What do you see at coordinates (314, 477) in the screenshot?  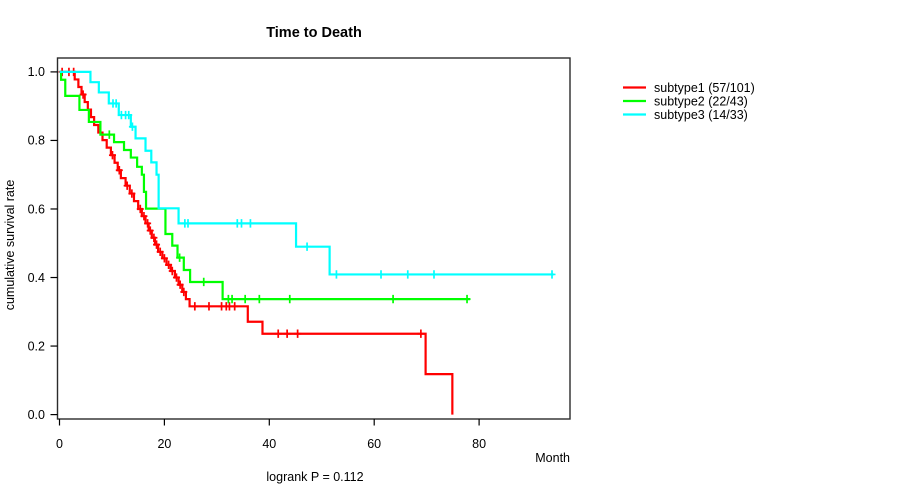 I see `logrank-footnote: logrank P = 0.112` at bounding box center [314, 477].